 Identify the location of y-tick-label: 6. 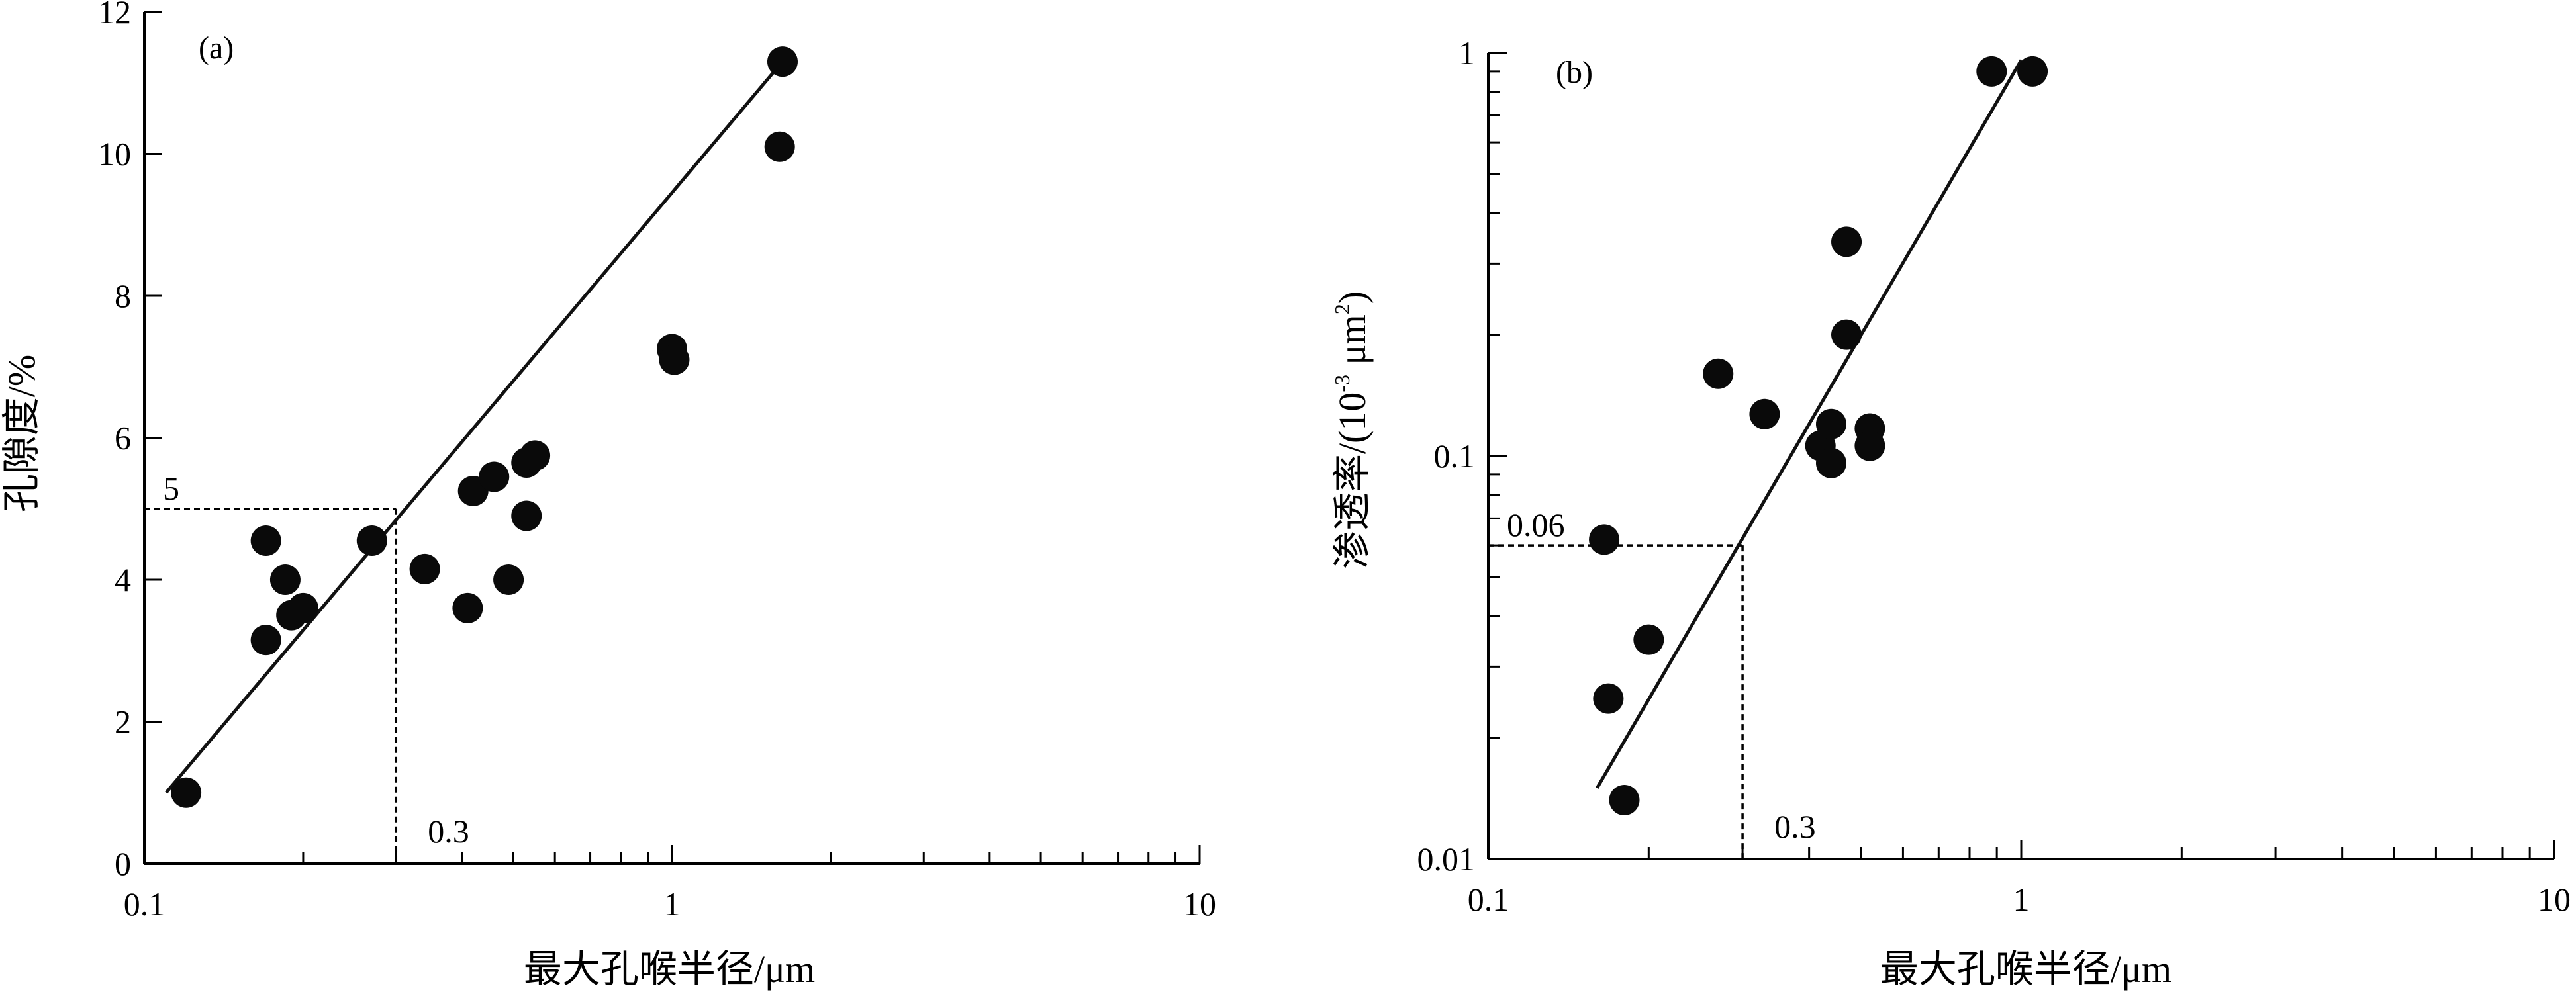
(123, 438).